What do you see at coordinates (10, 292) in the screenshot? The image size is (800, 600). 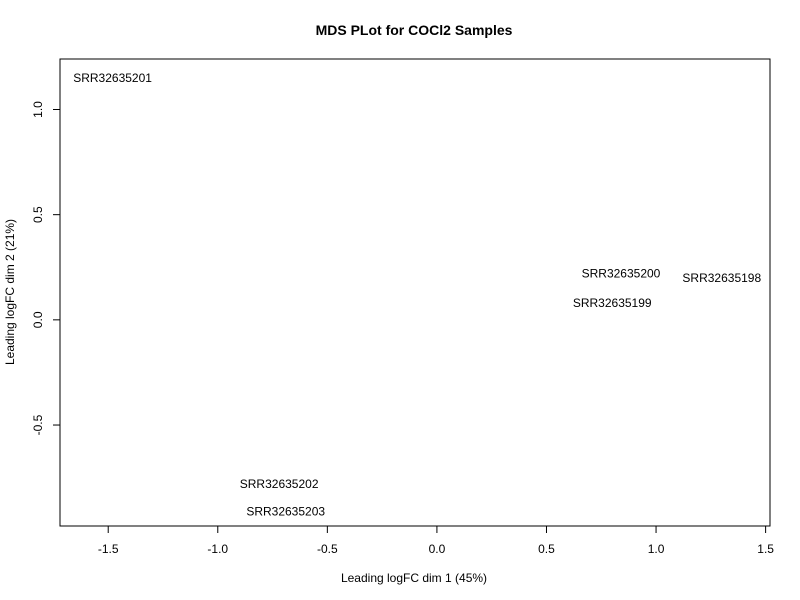 I see `y-axis-label: Leading logFC dim 2 (21%)` at bounding box center [10, 292].